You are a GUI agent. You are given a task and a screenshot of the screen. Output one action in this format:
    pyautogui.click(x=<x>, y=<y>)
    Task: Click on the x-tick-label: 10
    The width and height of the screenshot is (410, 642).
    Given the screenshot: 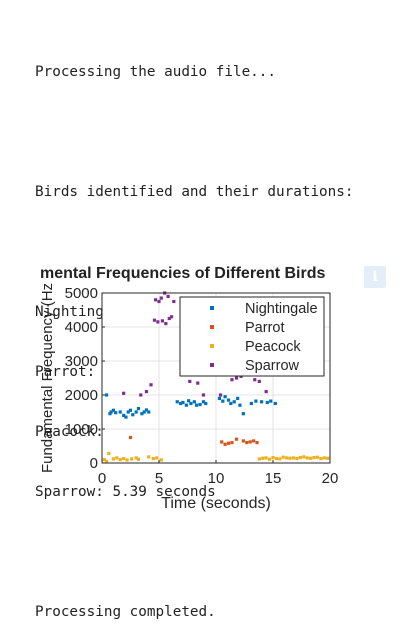 What is the action you would take?
    pyautogui.click(x=216, y=478)
    